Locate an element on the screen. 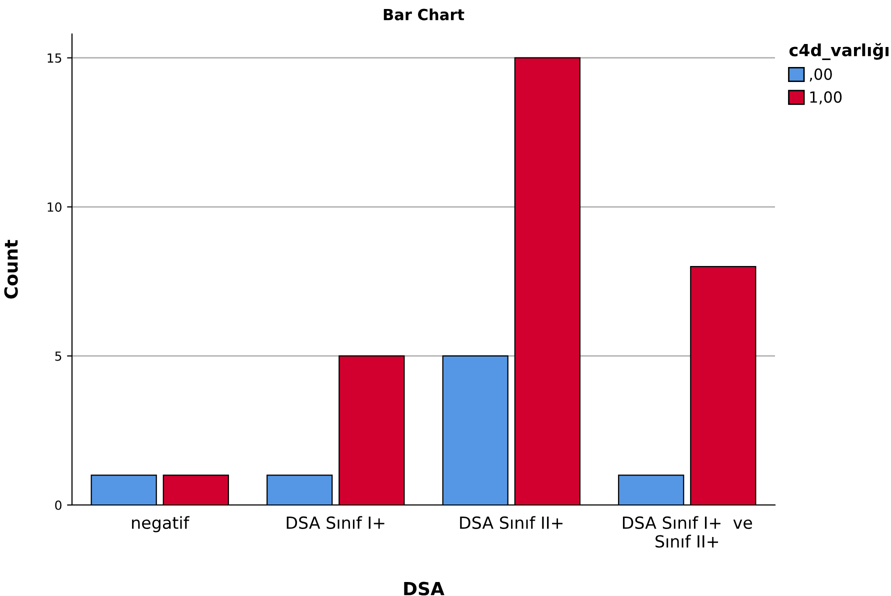 Image resolution: width=891 pixels, height=596 pixels. y-axis-title: Count is located at coordinates (11, 269).